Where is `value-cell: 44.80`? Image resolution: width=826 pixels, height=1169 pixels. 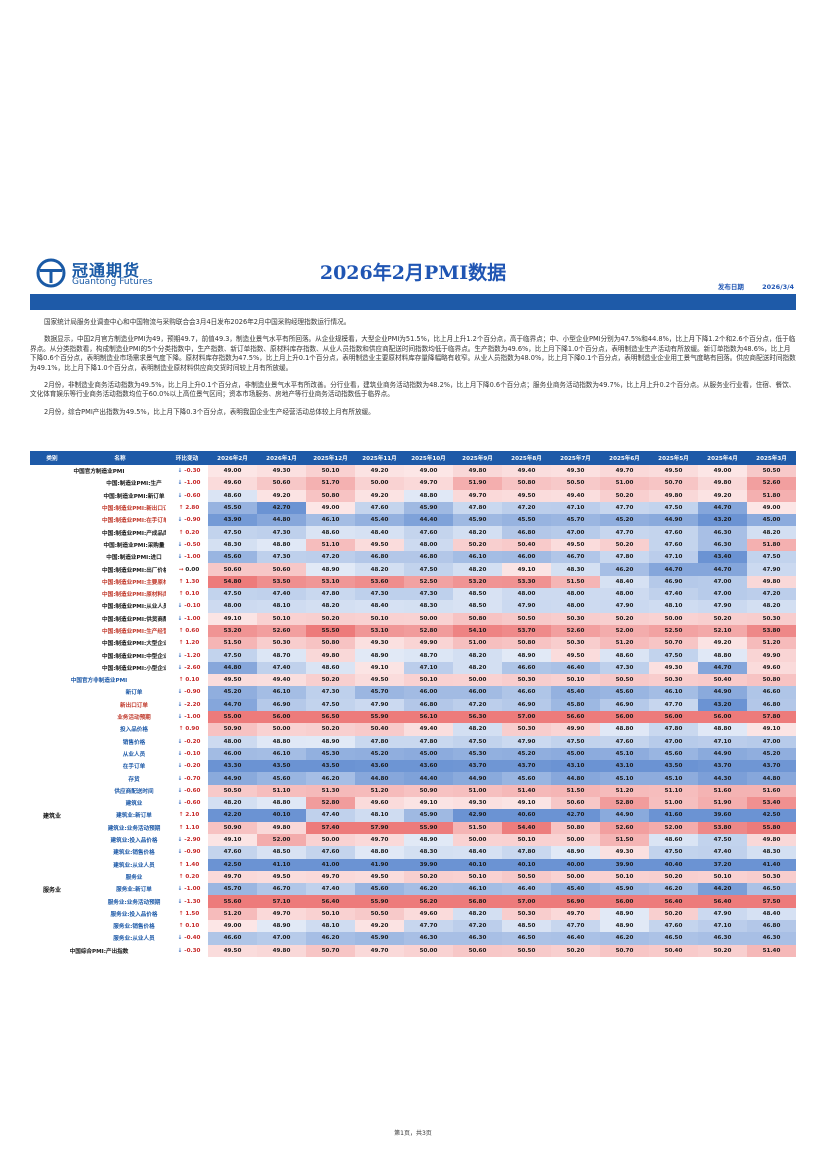
value-cell: 44.80 is located at coordinates (379, 778).